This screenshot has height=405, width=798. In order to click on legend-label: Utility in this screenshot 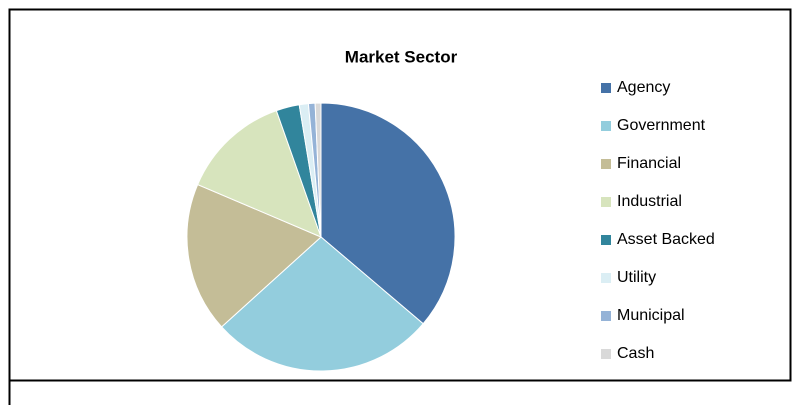, I will do `click(636, 277)`.